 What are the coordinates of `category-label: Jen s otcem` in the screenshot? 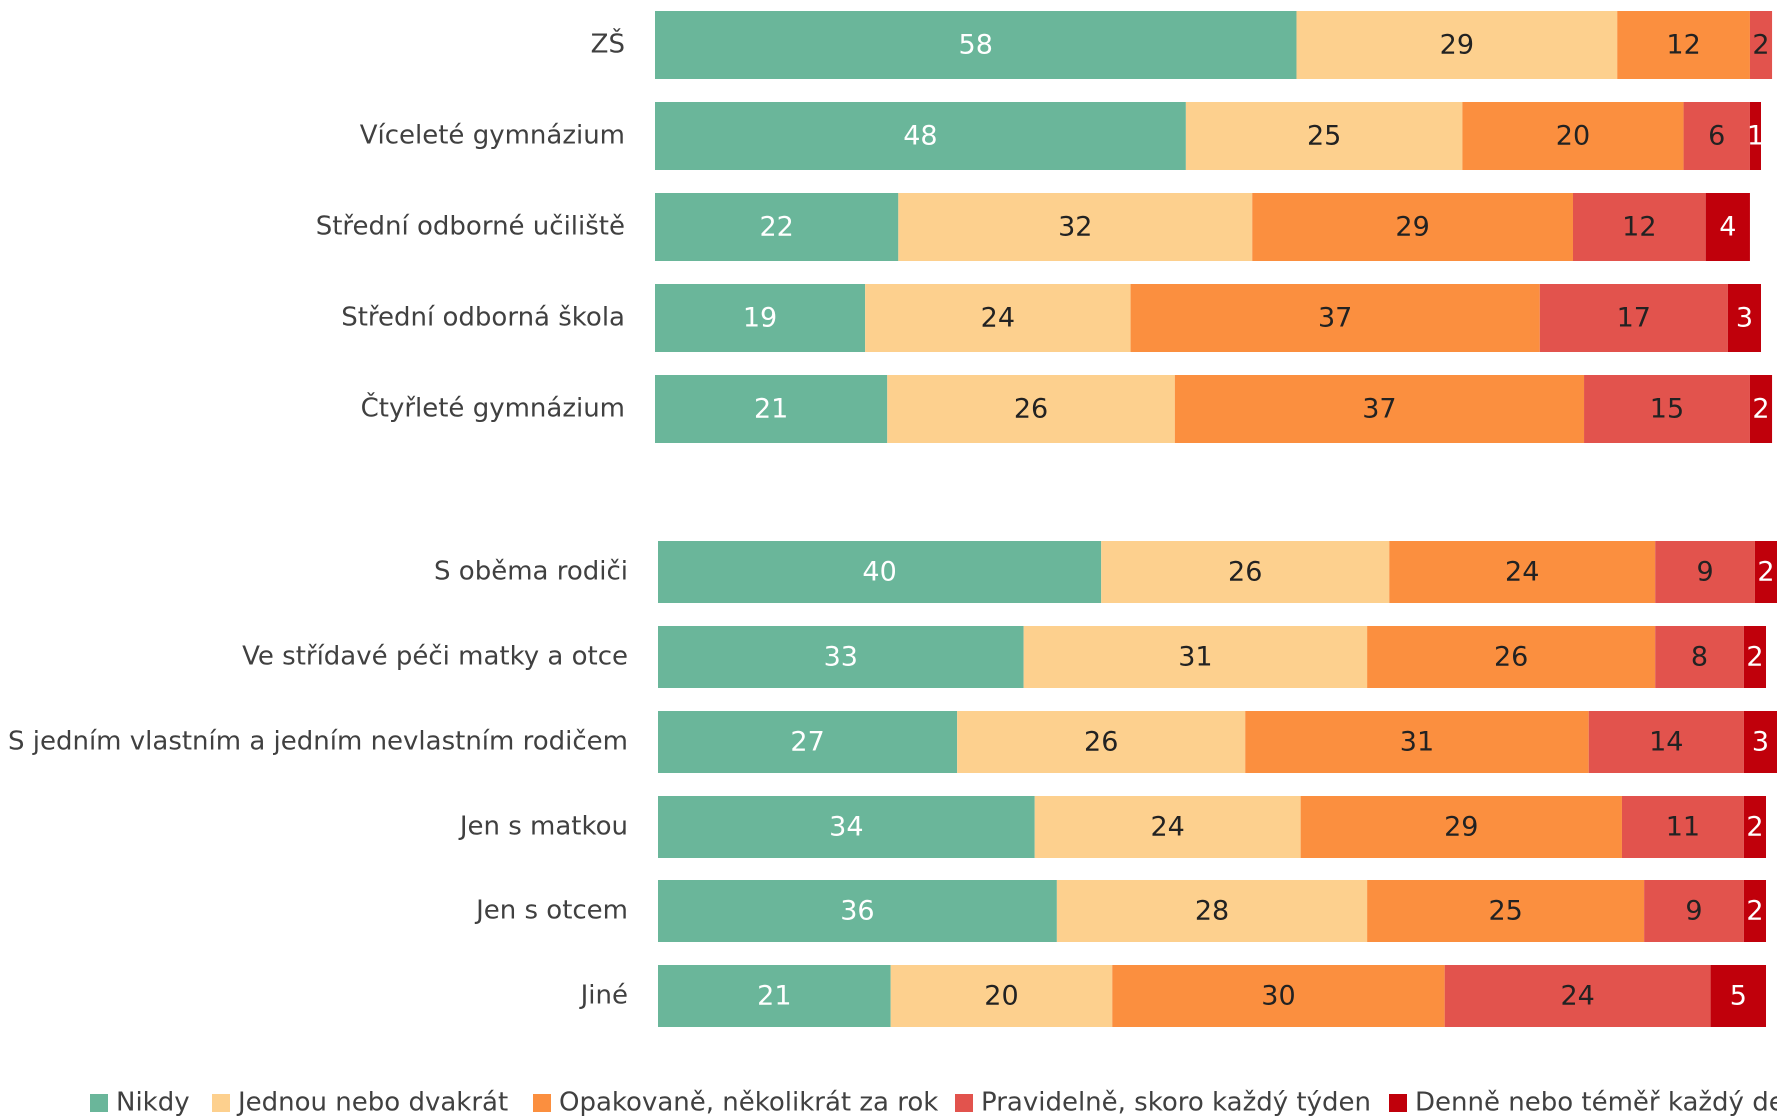 It's located at (551, 911).